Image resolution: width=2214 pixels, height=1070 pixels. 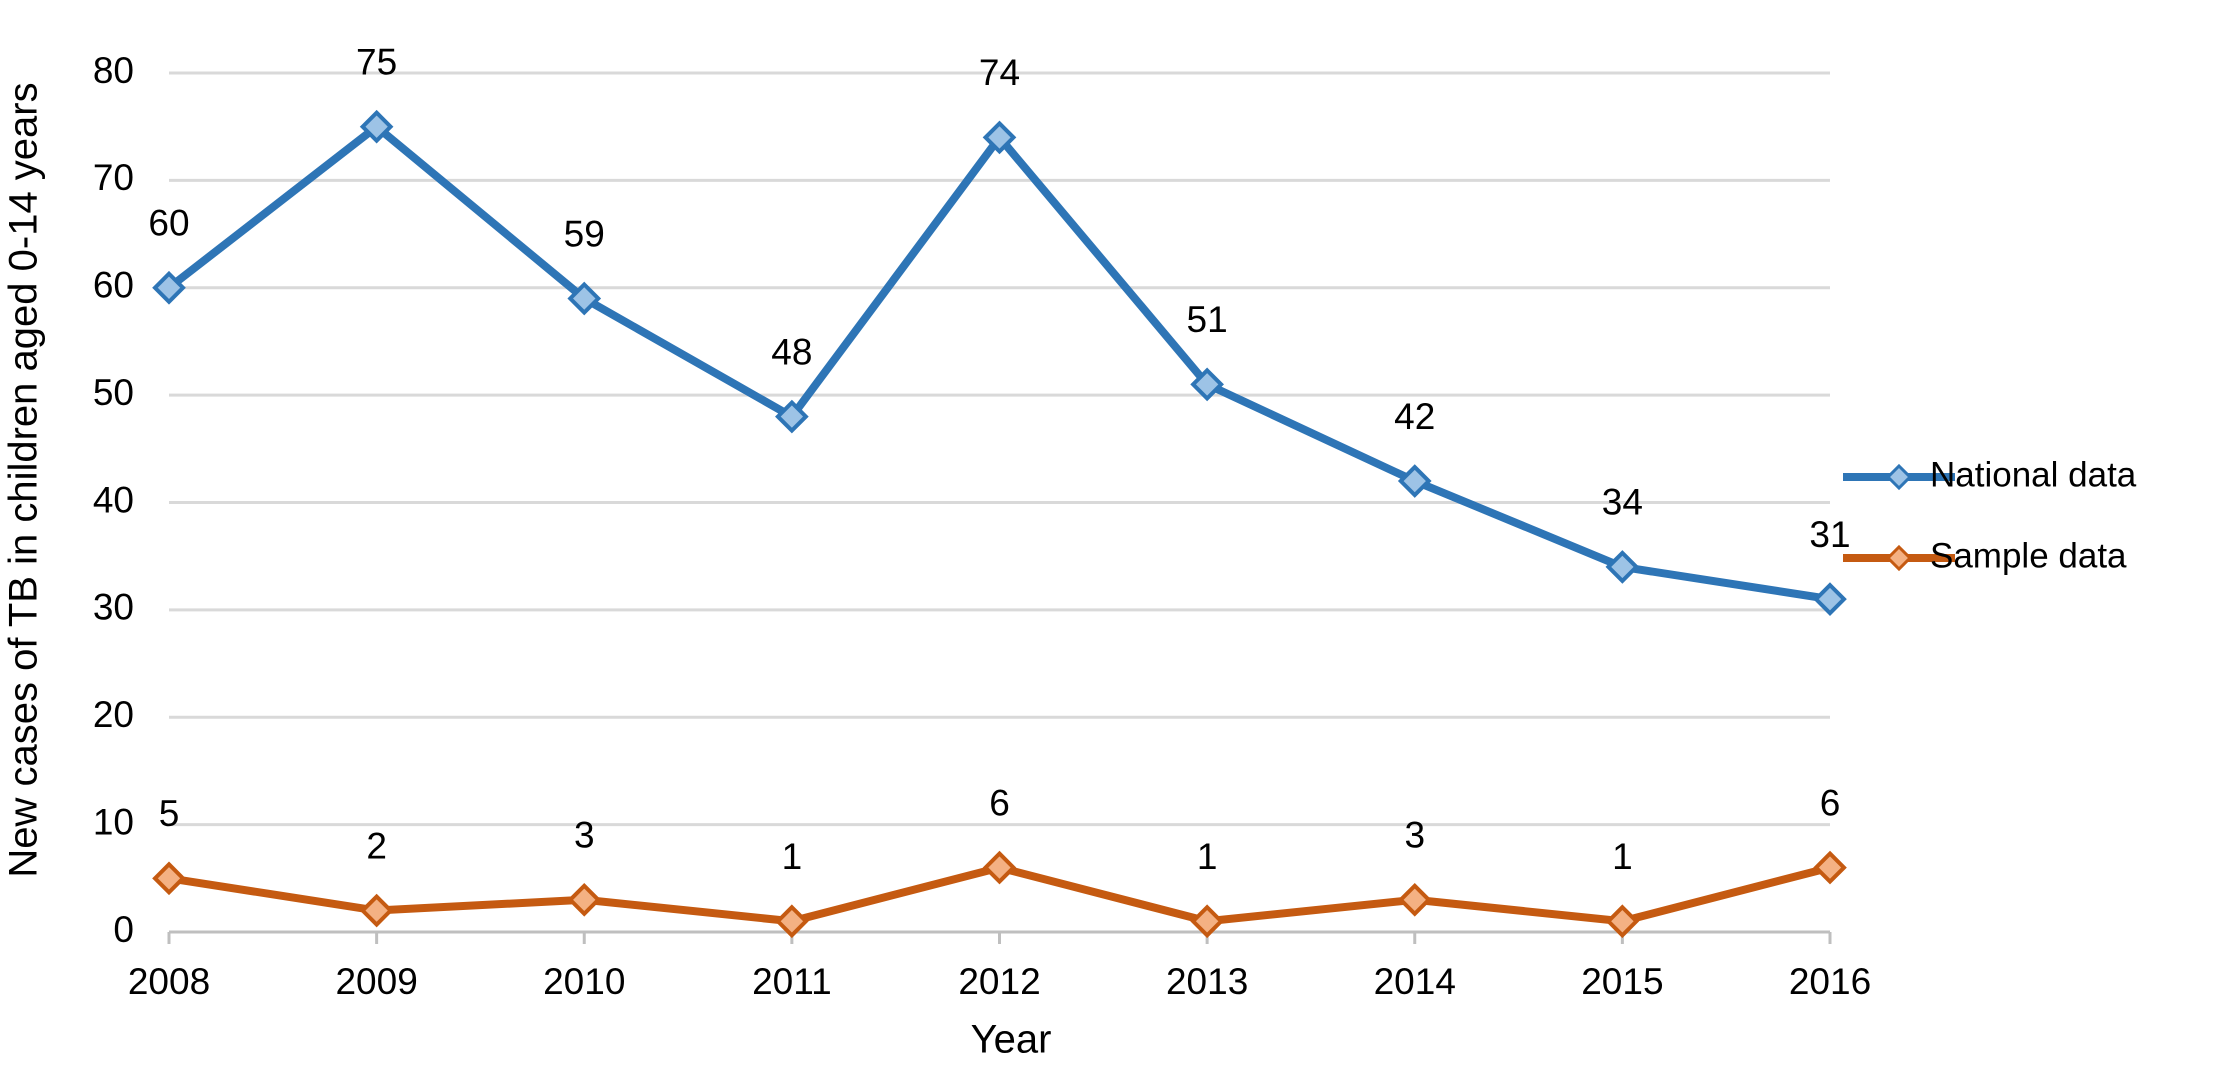 What do you see at coordinates (1011, 1040) in the screenshot?
I see `x-axis-label: Year` at bounding box center [1011, 1040].